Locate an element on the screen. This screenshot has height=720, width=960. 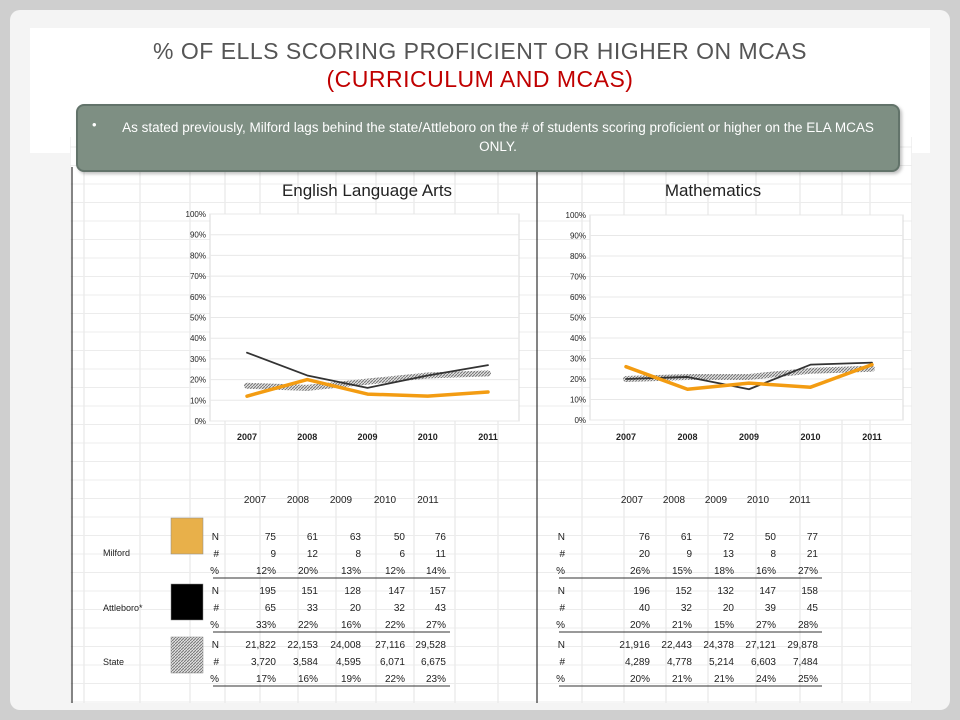
table-group-label-1: Attleboro* is located at coordinates (123, 608).